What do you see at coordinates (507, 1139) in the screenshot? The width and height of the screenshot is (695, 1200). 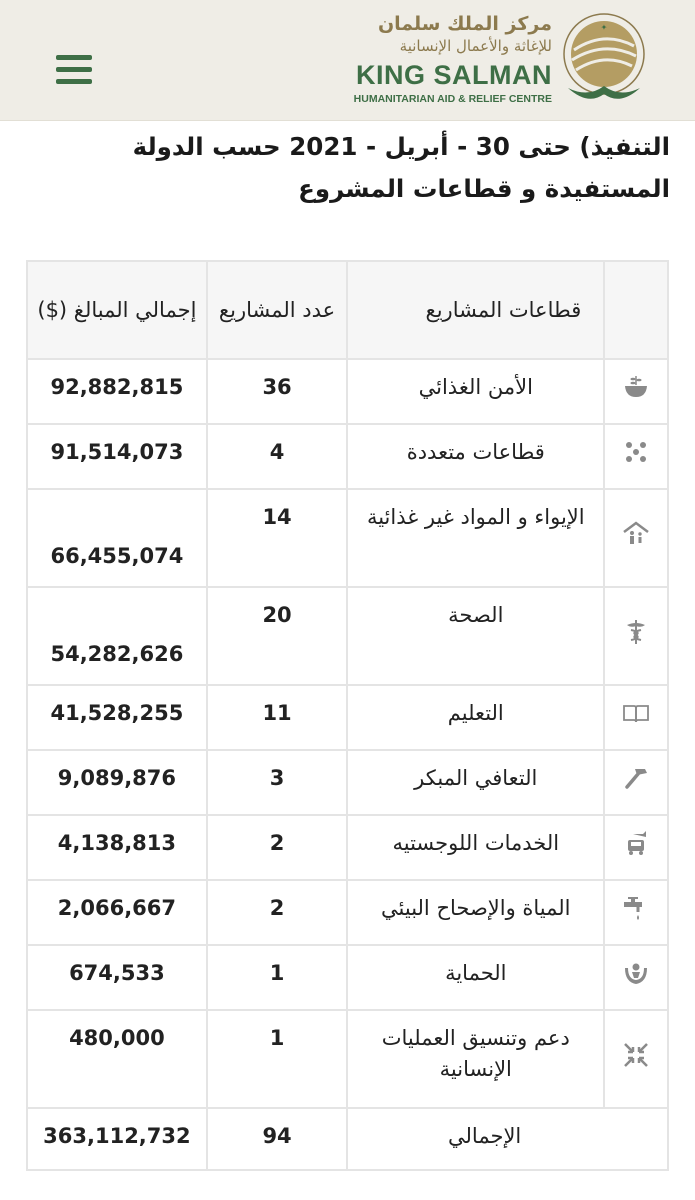 I see `total-label: الإجمالي` at bounding box center [507, 1139].